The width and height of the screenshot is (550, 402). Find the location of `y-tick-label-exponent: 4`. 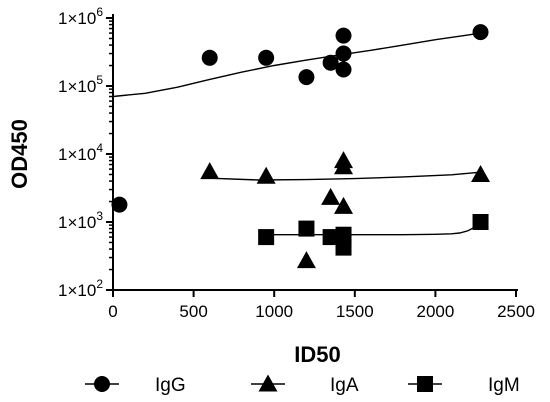

y-tick-label-exponent: 4 is located at coordinates (99, 148).